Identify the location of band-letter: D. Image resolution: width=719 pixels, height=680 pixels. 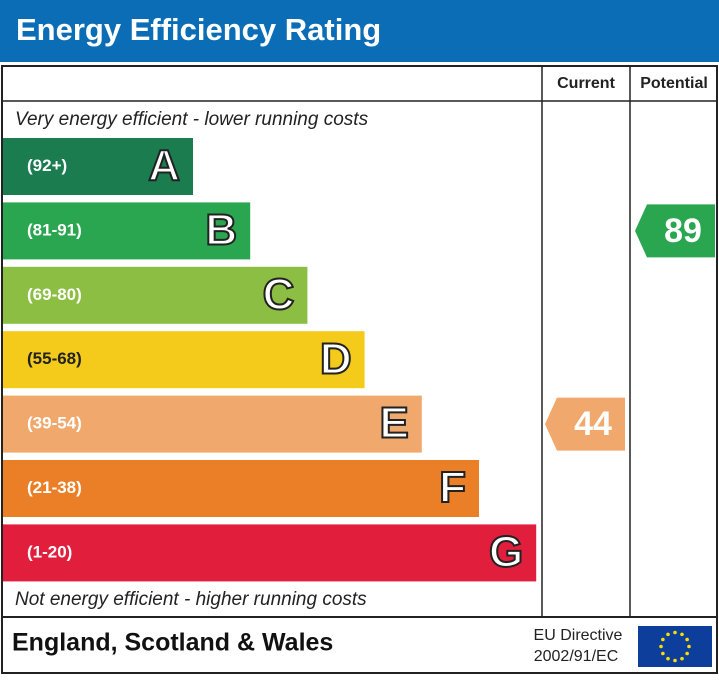
(336, 358).